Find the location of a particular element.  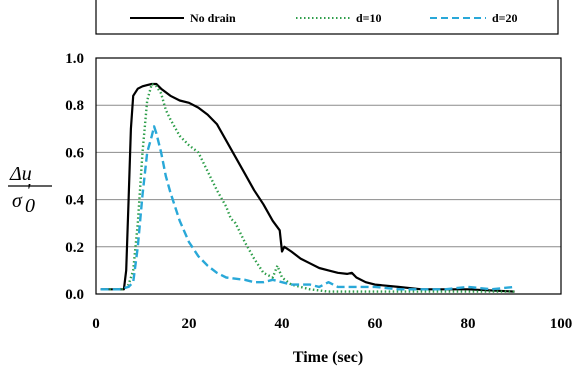

y-tick-label: 0.6 is located at coordinates (74, 153).